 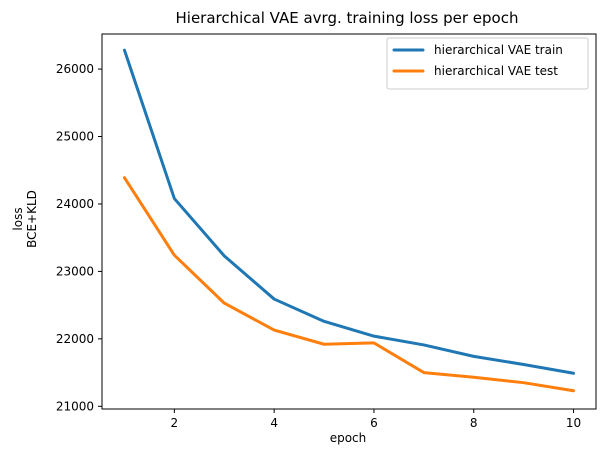 I want to click on legend-test-label: hierarchical VAE test, so click(x=496, y=71).